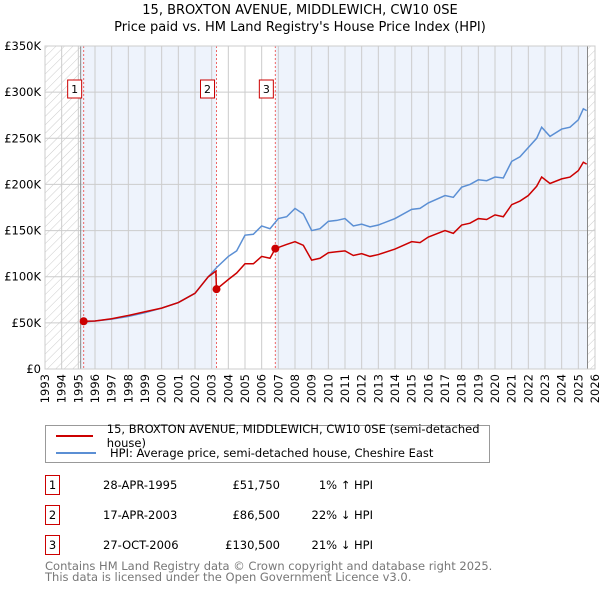  What do you see at coordinates (445, 388) in the screenshot?
I see `x-tick-label: 2017` at bounding box center [445, 388].